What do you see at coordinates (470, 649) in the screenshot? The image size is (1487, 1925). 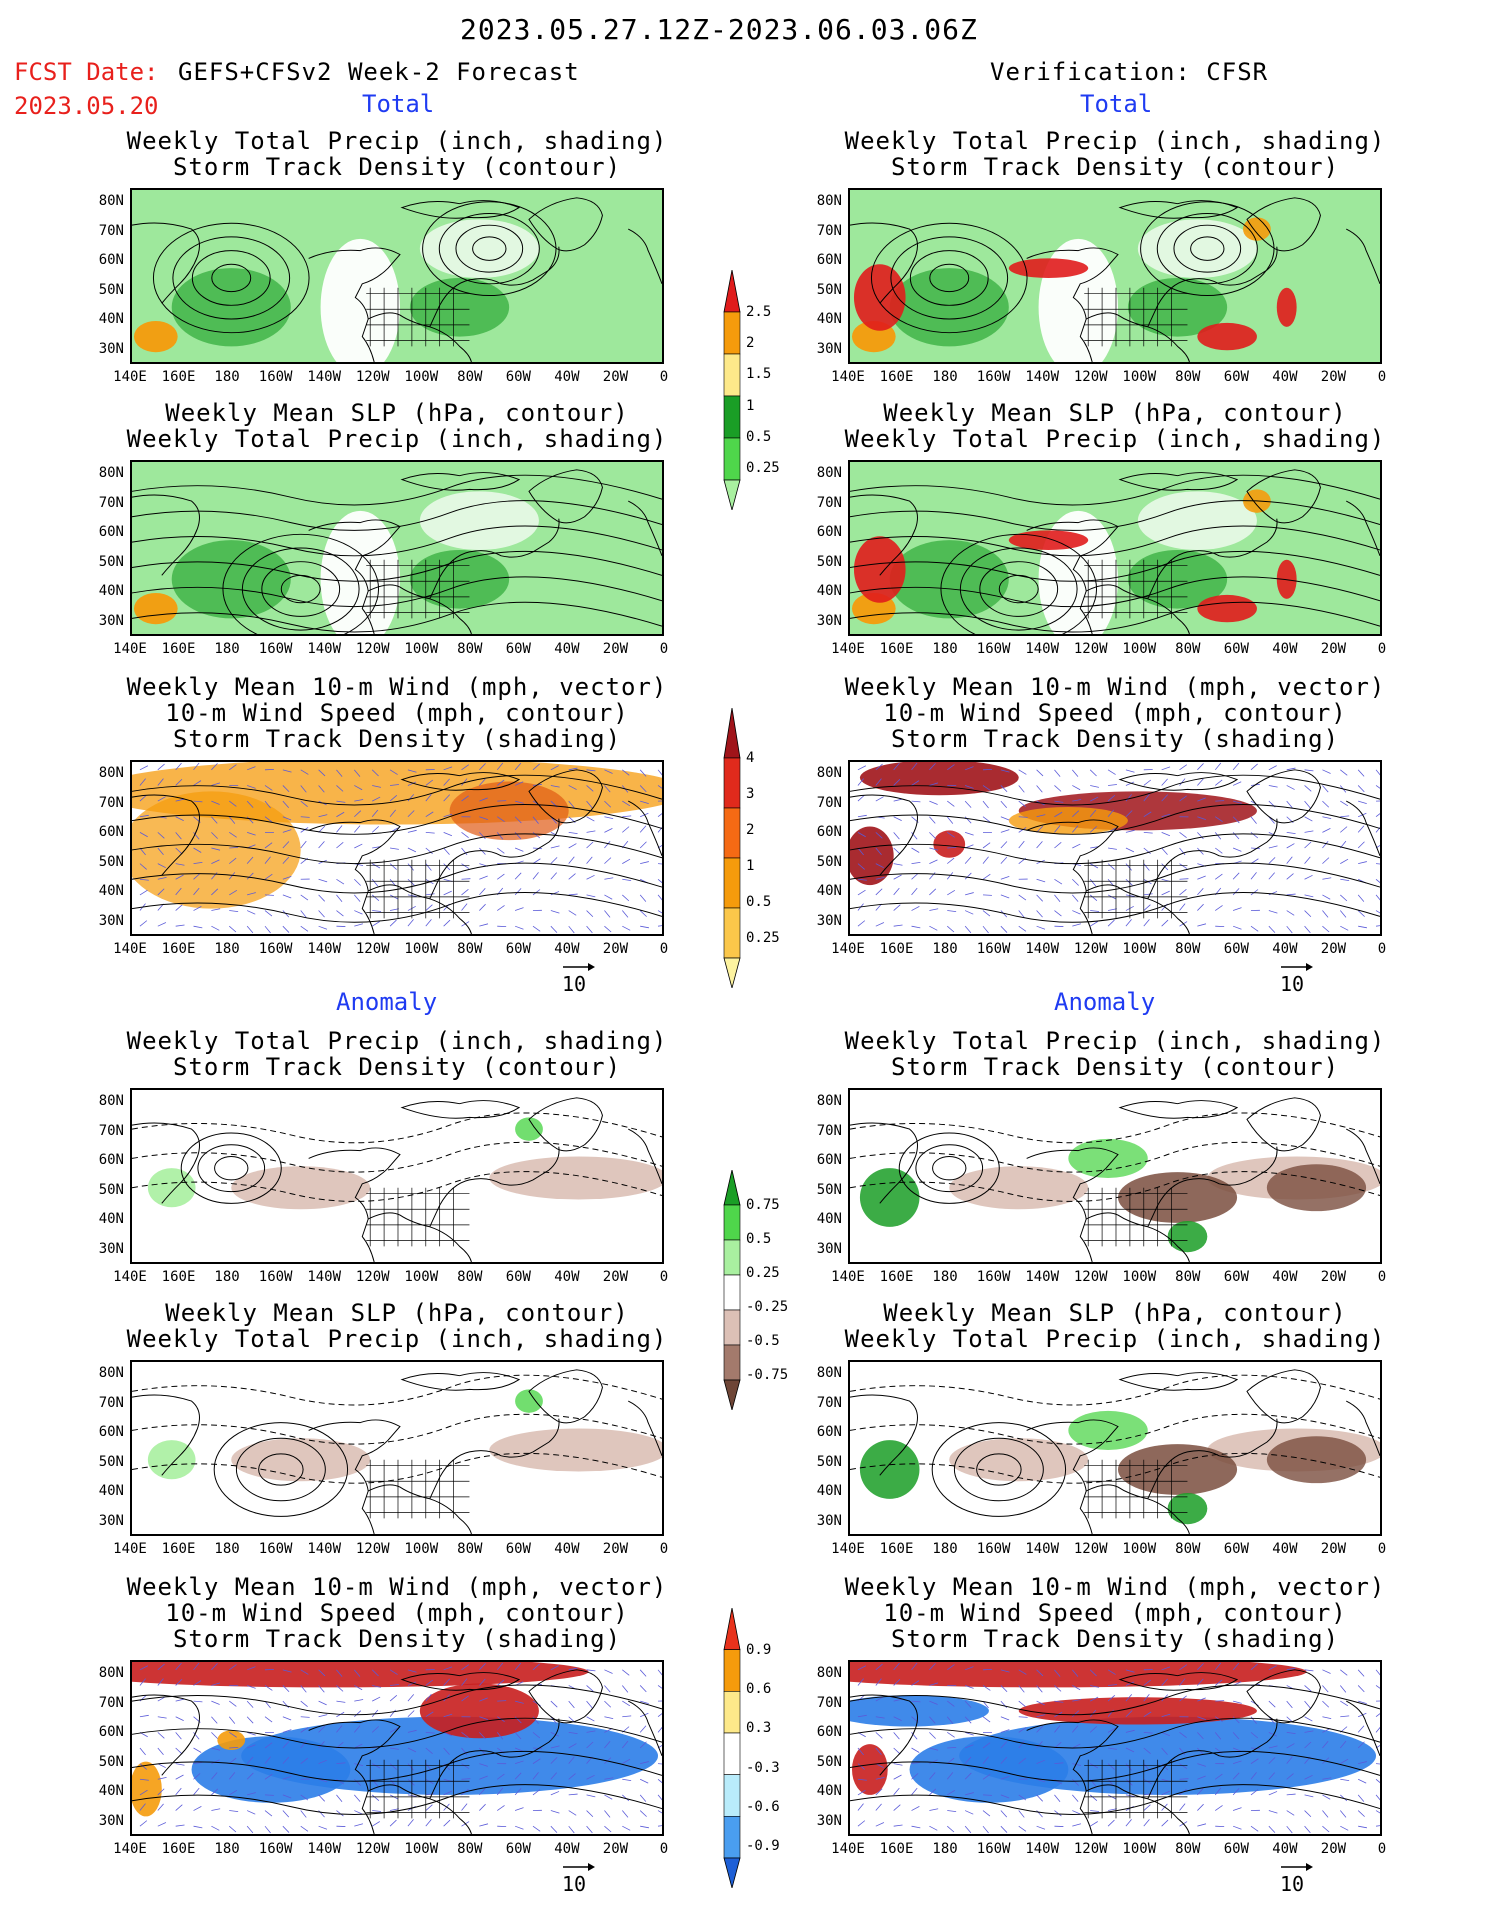 I see `lon-tick-label: 80W` at bounding box center [470, 649].